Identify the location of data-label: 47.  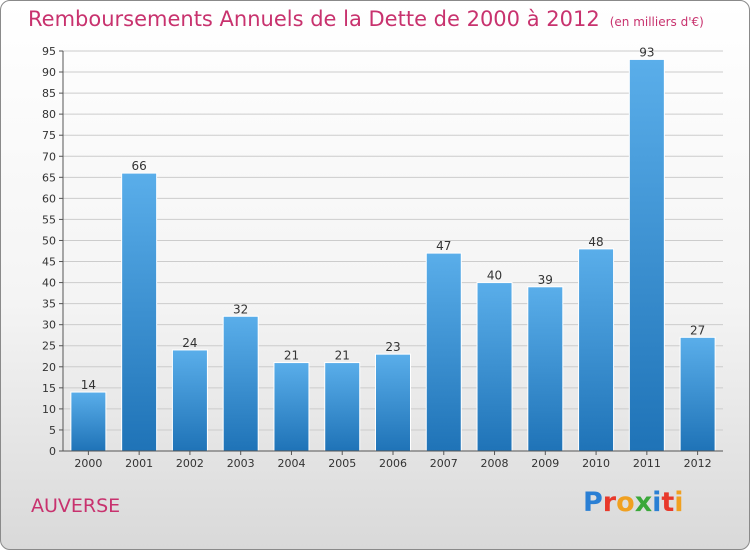
(443, 246).